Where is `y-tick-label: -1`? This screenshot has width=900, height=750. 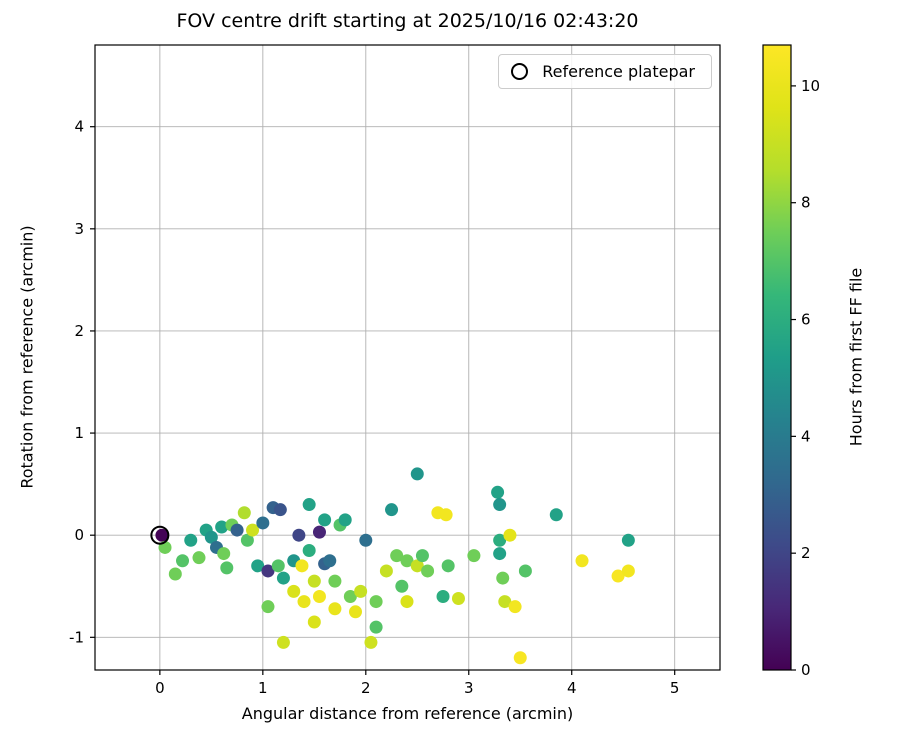 y-tick-label: -1 is located at coordinates (76, 637).